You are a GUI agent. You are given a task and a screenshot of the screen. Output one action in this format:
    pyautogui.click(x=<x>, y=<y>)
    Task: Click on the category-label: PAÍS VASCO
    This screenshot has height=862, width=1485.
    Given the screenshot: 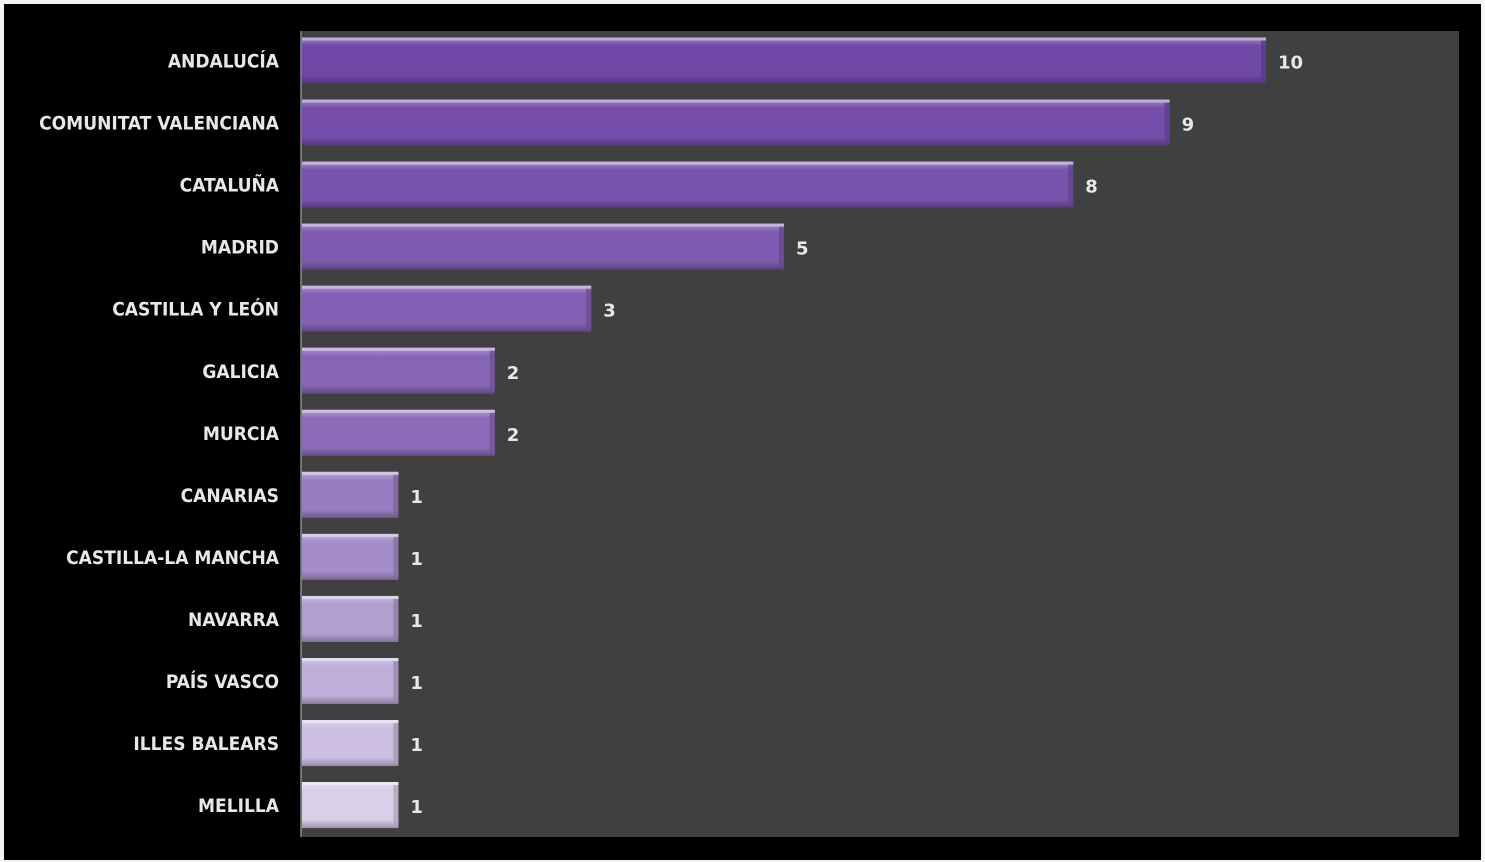 What is the action you would take?
    pyautogui.click(x=222, y=681)
    